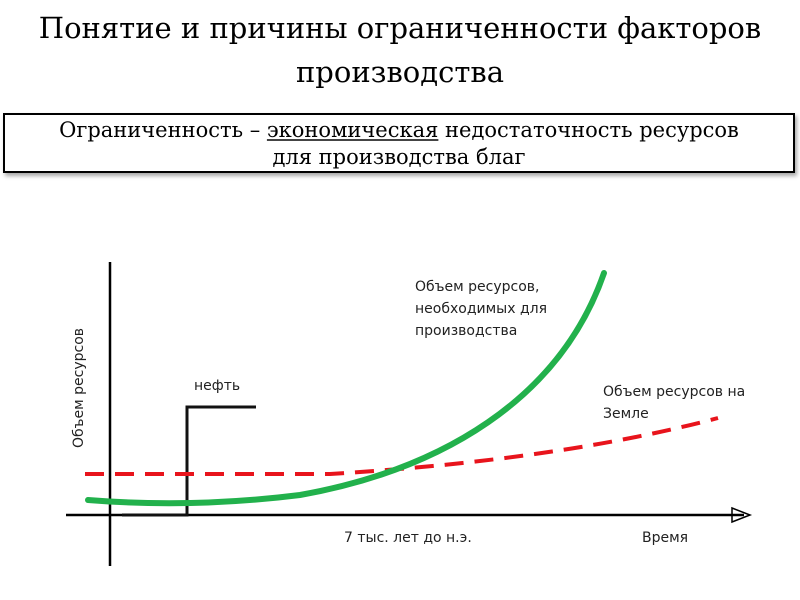 The width and height of the screenshot is (800, 600). I want to click on oil-label: нефть, so click(217, 386).